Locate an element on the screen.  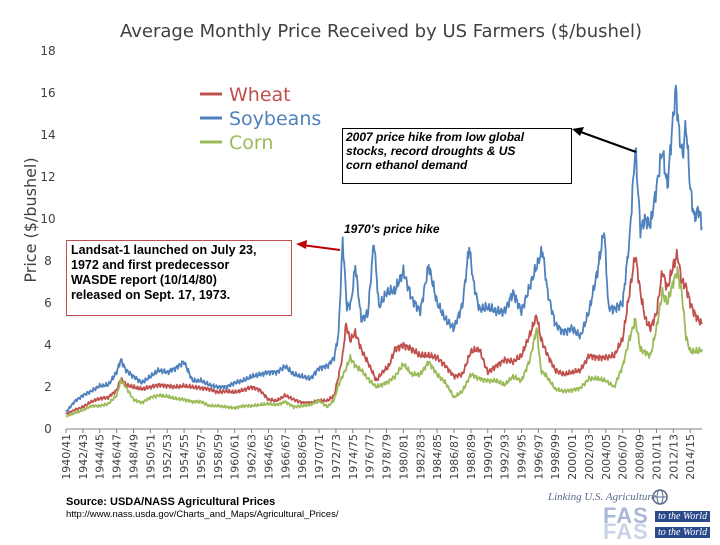
y-tick-label: 6 is located at coordinates (48, 303).